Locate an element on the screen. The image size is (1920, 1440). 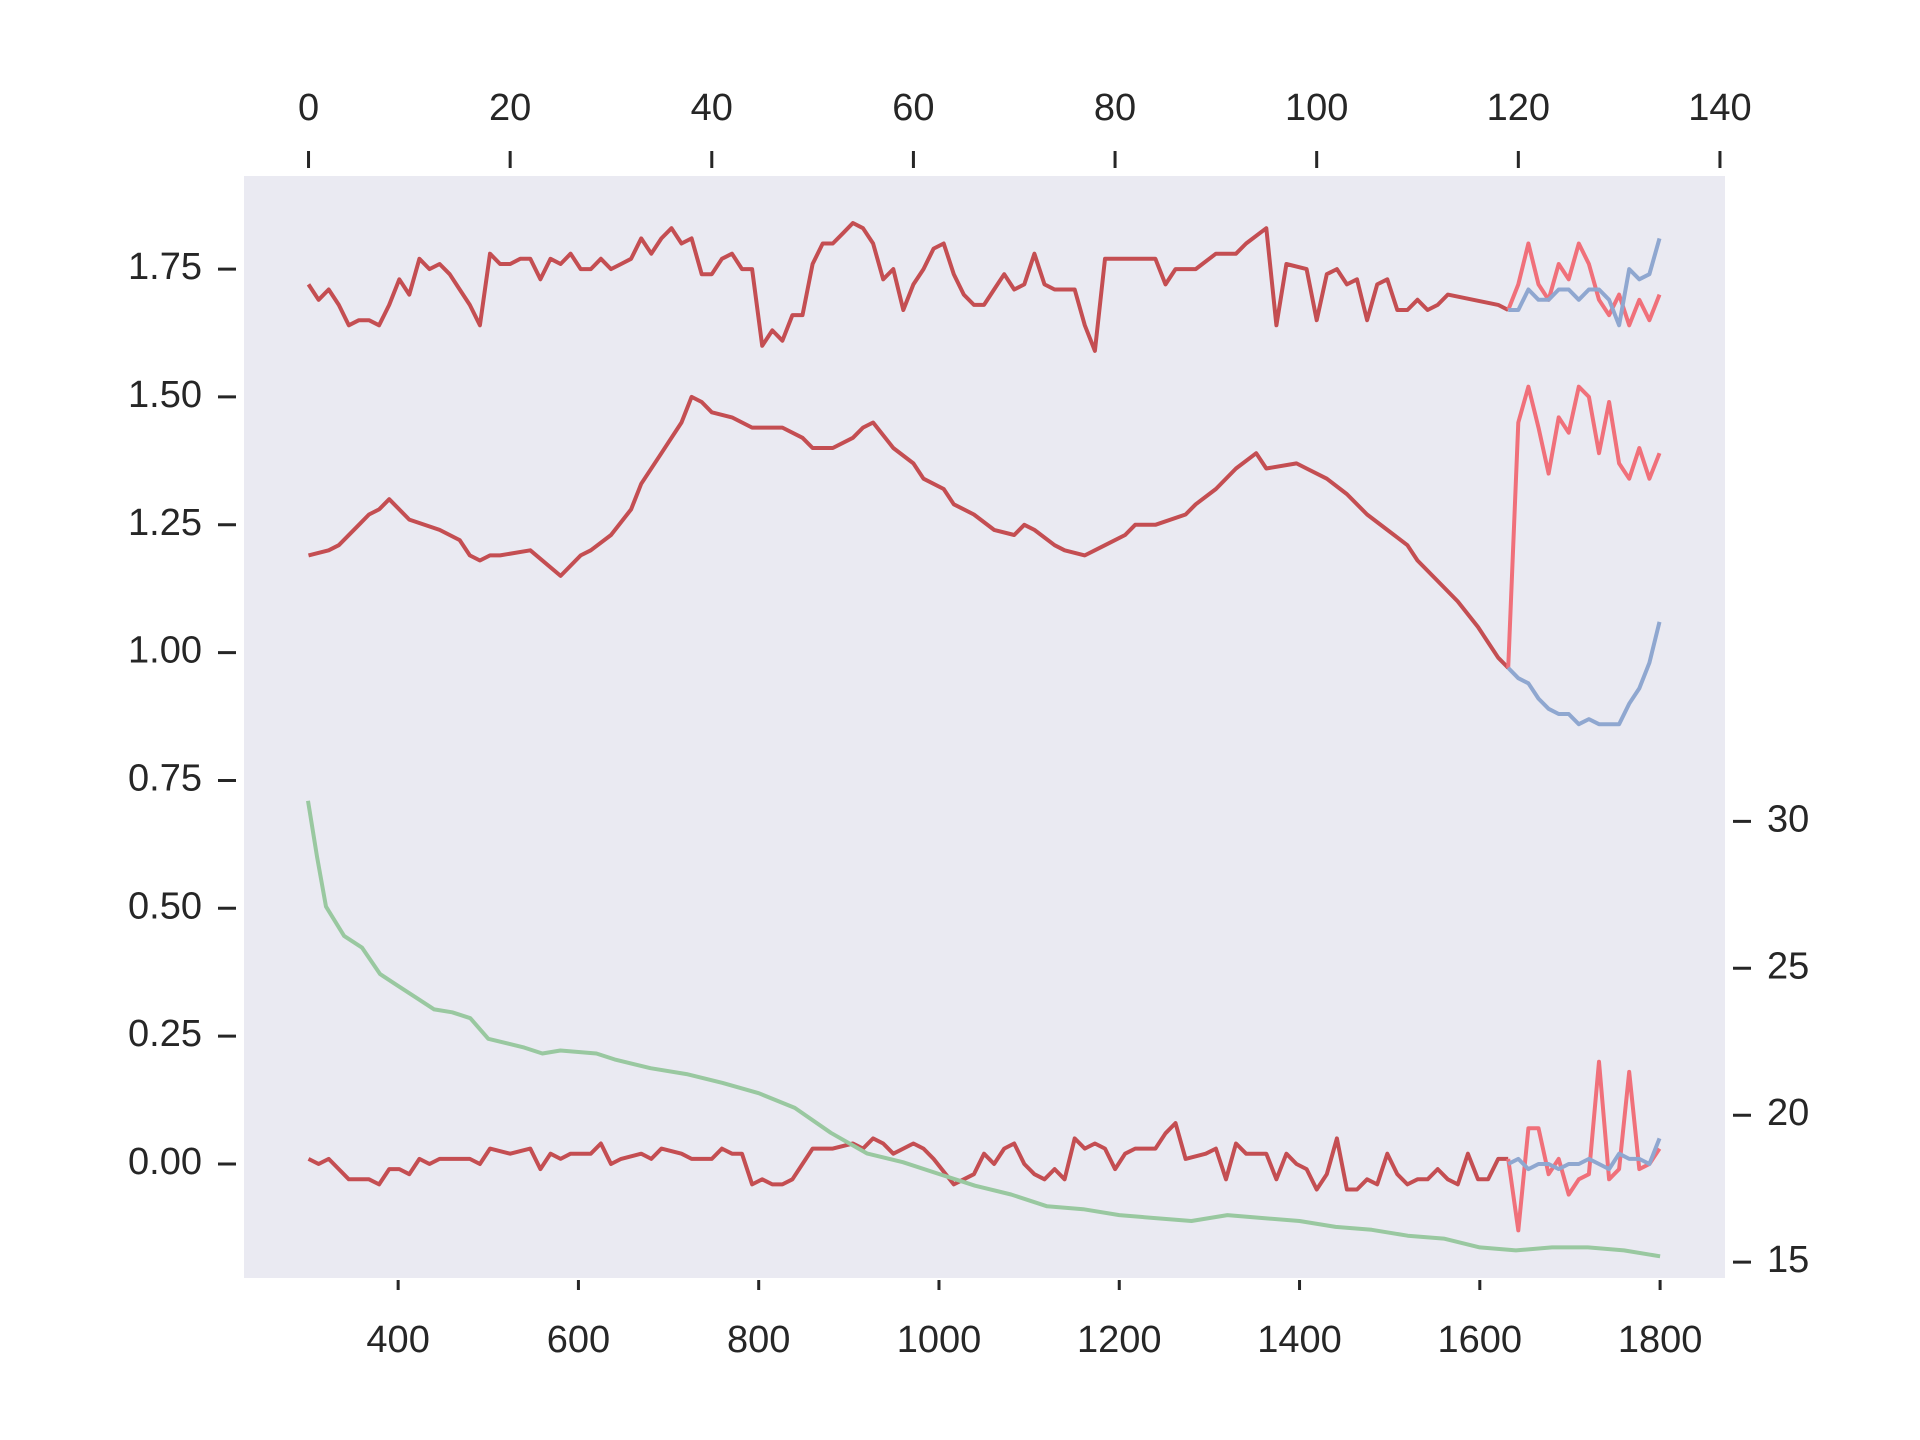
y-tick-label: 0.00 is located at coordinates (165, 1162).